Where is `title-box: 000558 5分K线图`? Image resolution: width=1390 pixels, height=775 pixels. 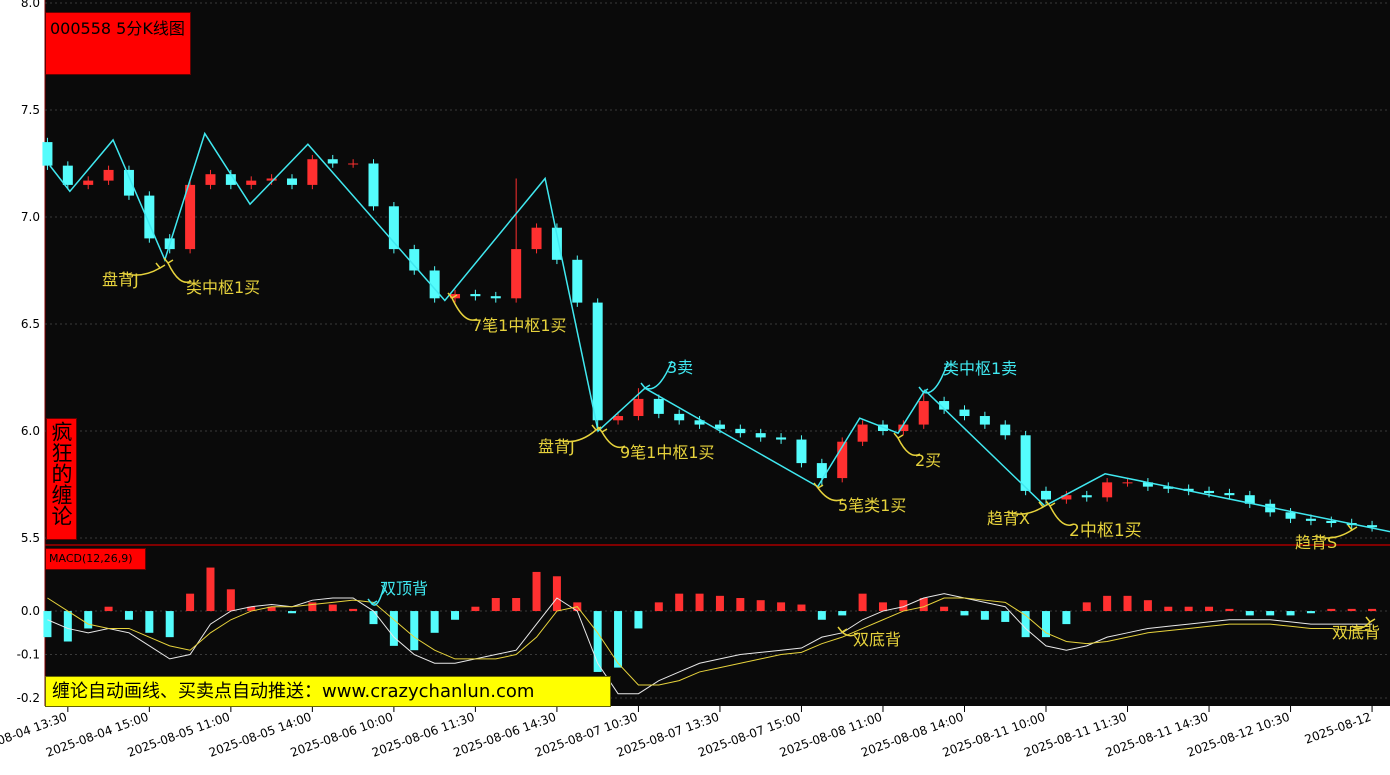 title-box: 000558 5分K线图 is located at coordinates (118, 43).